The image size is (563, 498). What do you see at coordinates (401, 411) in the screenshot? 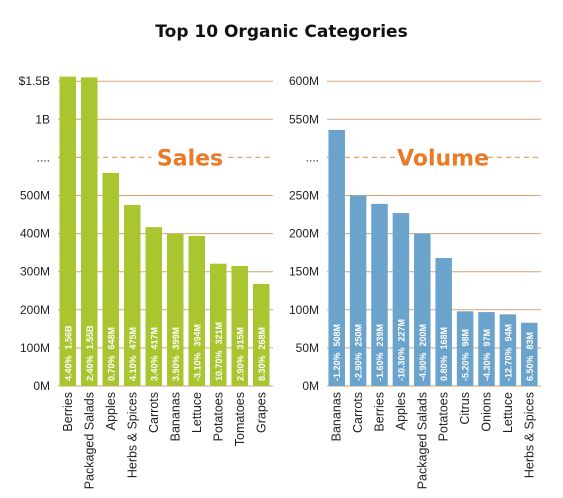
I see `x-tick-label: Apples` at bounding box center [401, 411].